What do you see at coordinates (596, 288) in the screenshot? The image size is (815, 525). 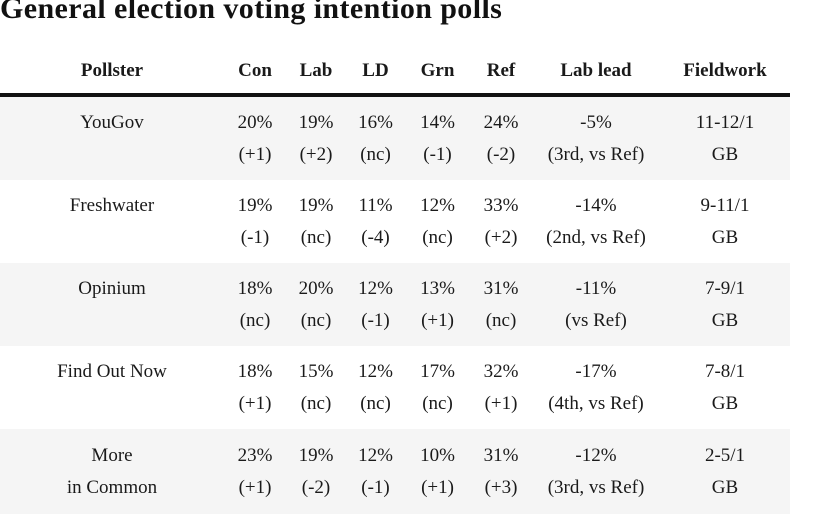 I see `lead-value: -11%` at bounding box center [596, 288].